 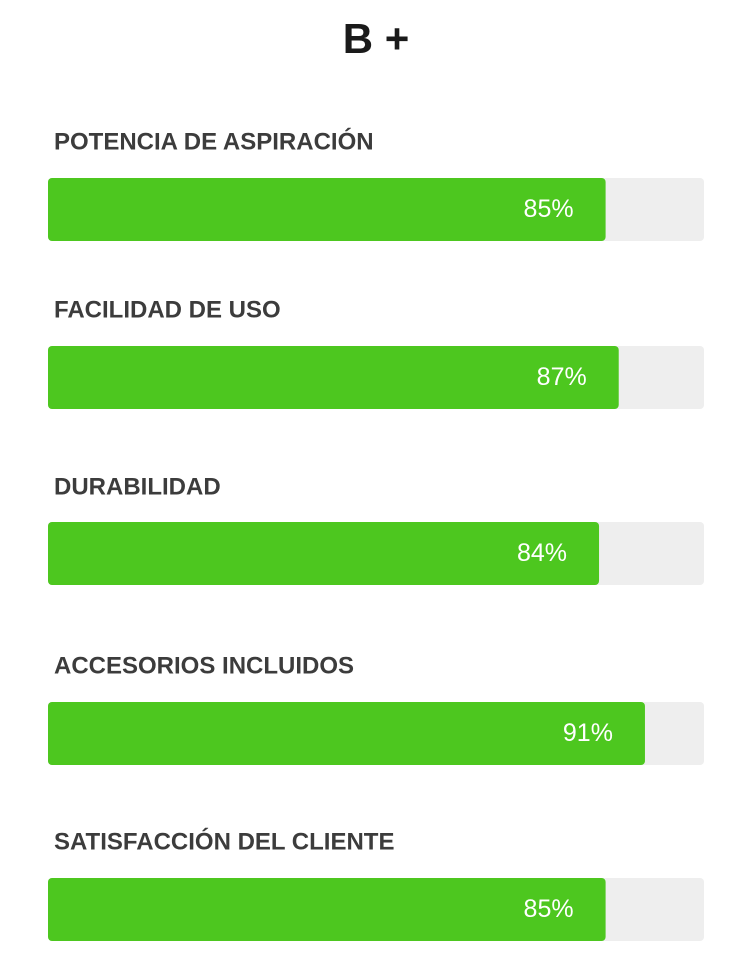 I want to click on category-label: DURABILIDAD, so click(x=137, y=486).